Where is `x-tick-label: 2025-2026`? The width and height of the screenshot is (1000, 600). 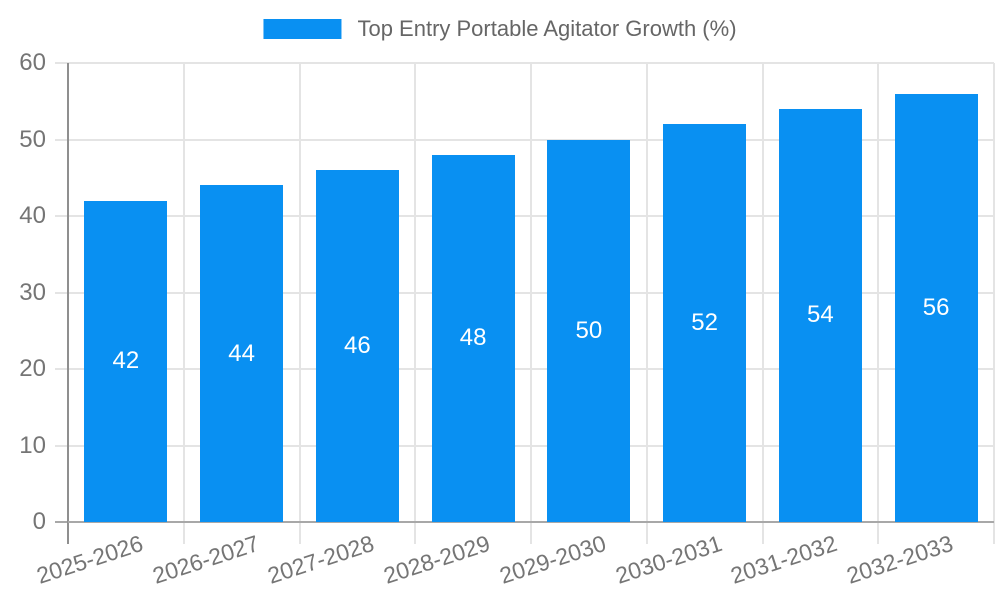
x-tick-label: 2025-2026 is located at coordinates (89, 559).